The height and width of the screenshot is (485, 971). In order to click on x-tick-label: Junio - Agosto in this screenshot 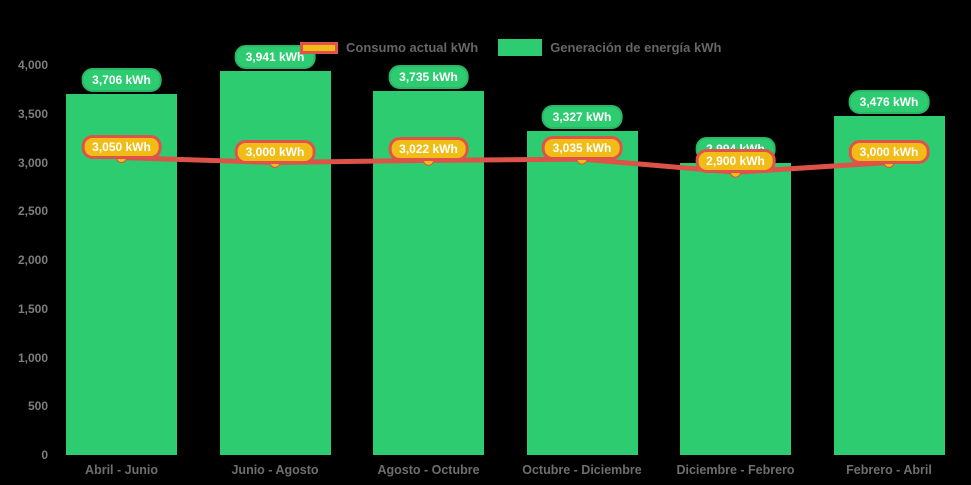, I will do `click(275, 470)`.